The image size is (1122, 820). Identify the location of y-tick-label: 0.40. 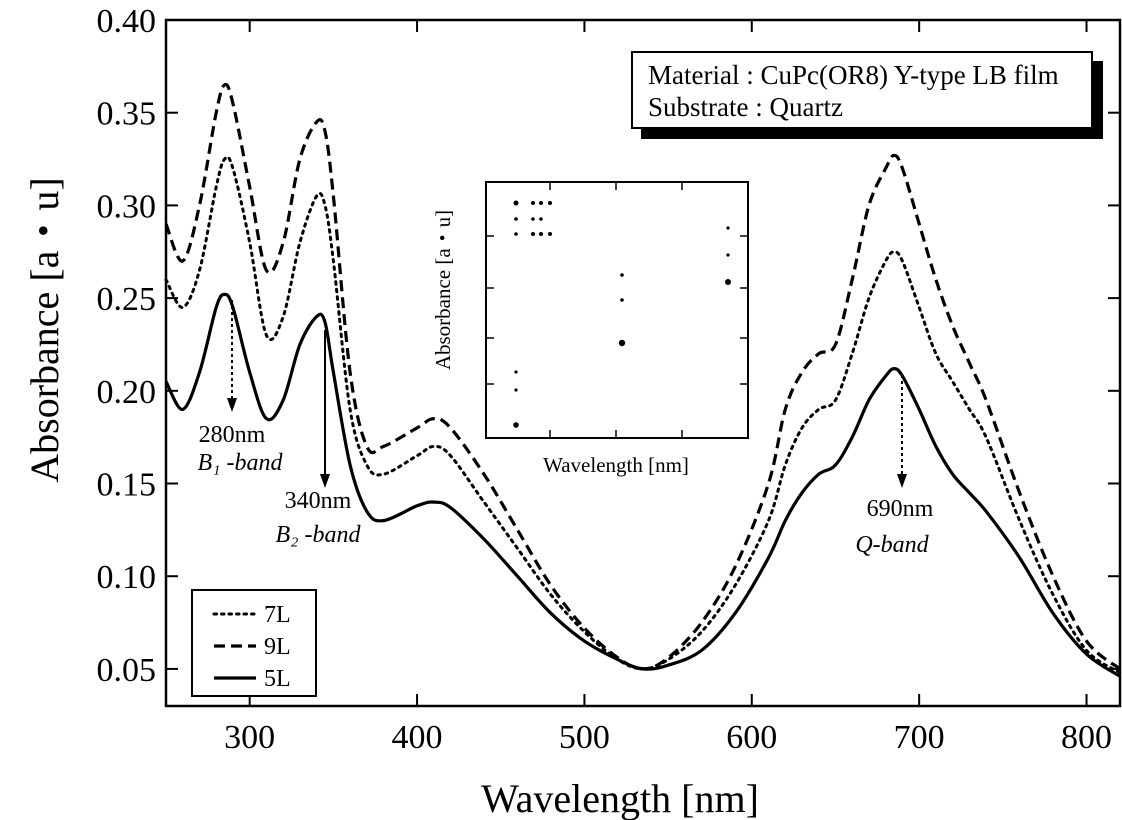
(127, 21).